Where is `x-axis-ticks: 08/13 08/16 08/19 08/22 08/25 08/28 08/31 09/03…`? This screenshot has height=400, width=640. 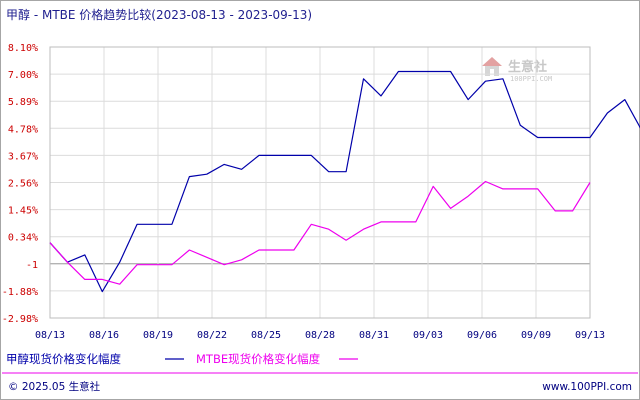
x-axis-ticks: 08/13 08/16 08/19 08/22 08/25 08/28 08/31 09/03… is located at coordinates (320, 335).